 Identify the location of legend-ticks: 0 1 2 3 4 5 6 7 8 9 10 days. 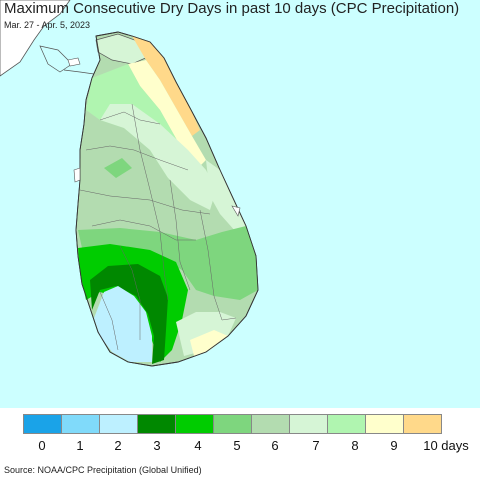
(240, 447).